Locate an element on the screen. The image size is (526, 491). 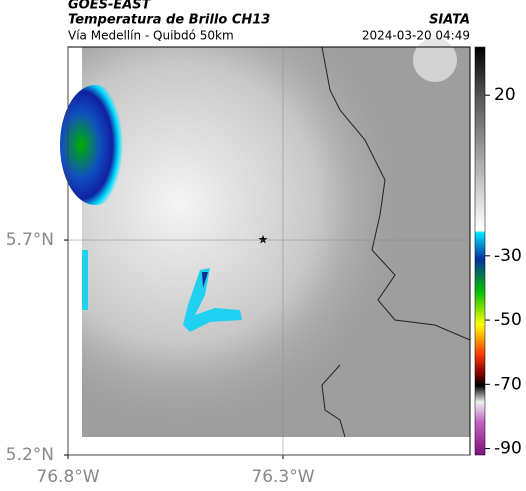
timestamp: 2024-03-20 04:49 is located at coordinates (416, 36).